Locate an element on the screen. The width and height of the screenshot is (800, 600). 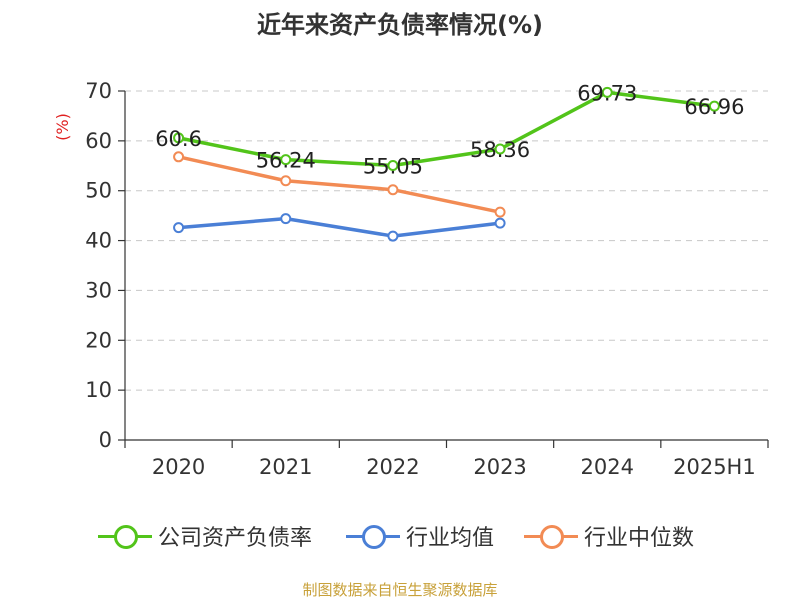
data-label-s0-2025H1: 66.96 is located at coordinates (714, 107).